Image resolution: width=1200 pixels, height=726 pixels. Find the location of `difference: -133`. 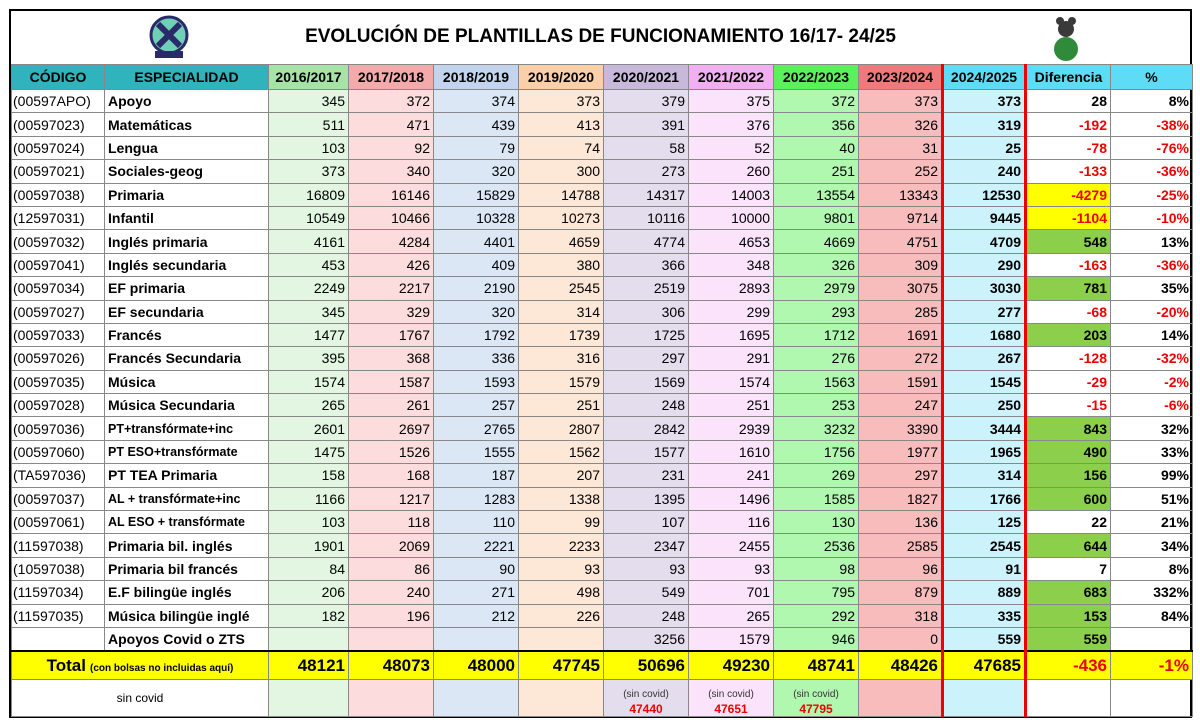

difference: -133 is located at coordinates (1068, 171).